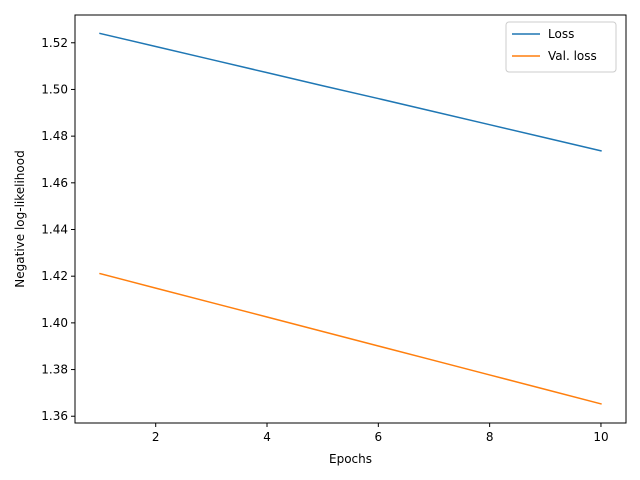  Describe the element at coordinates (350, 459) in the screenshot. I see `x-axis-label: Epochs` at that location.